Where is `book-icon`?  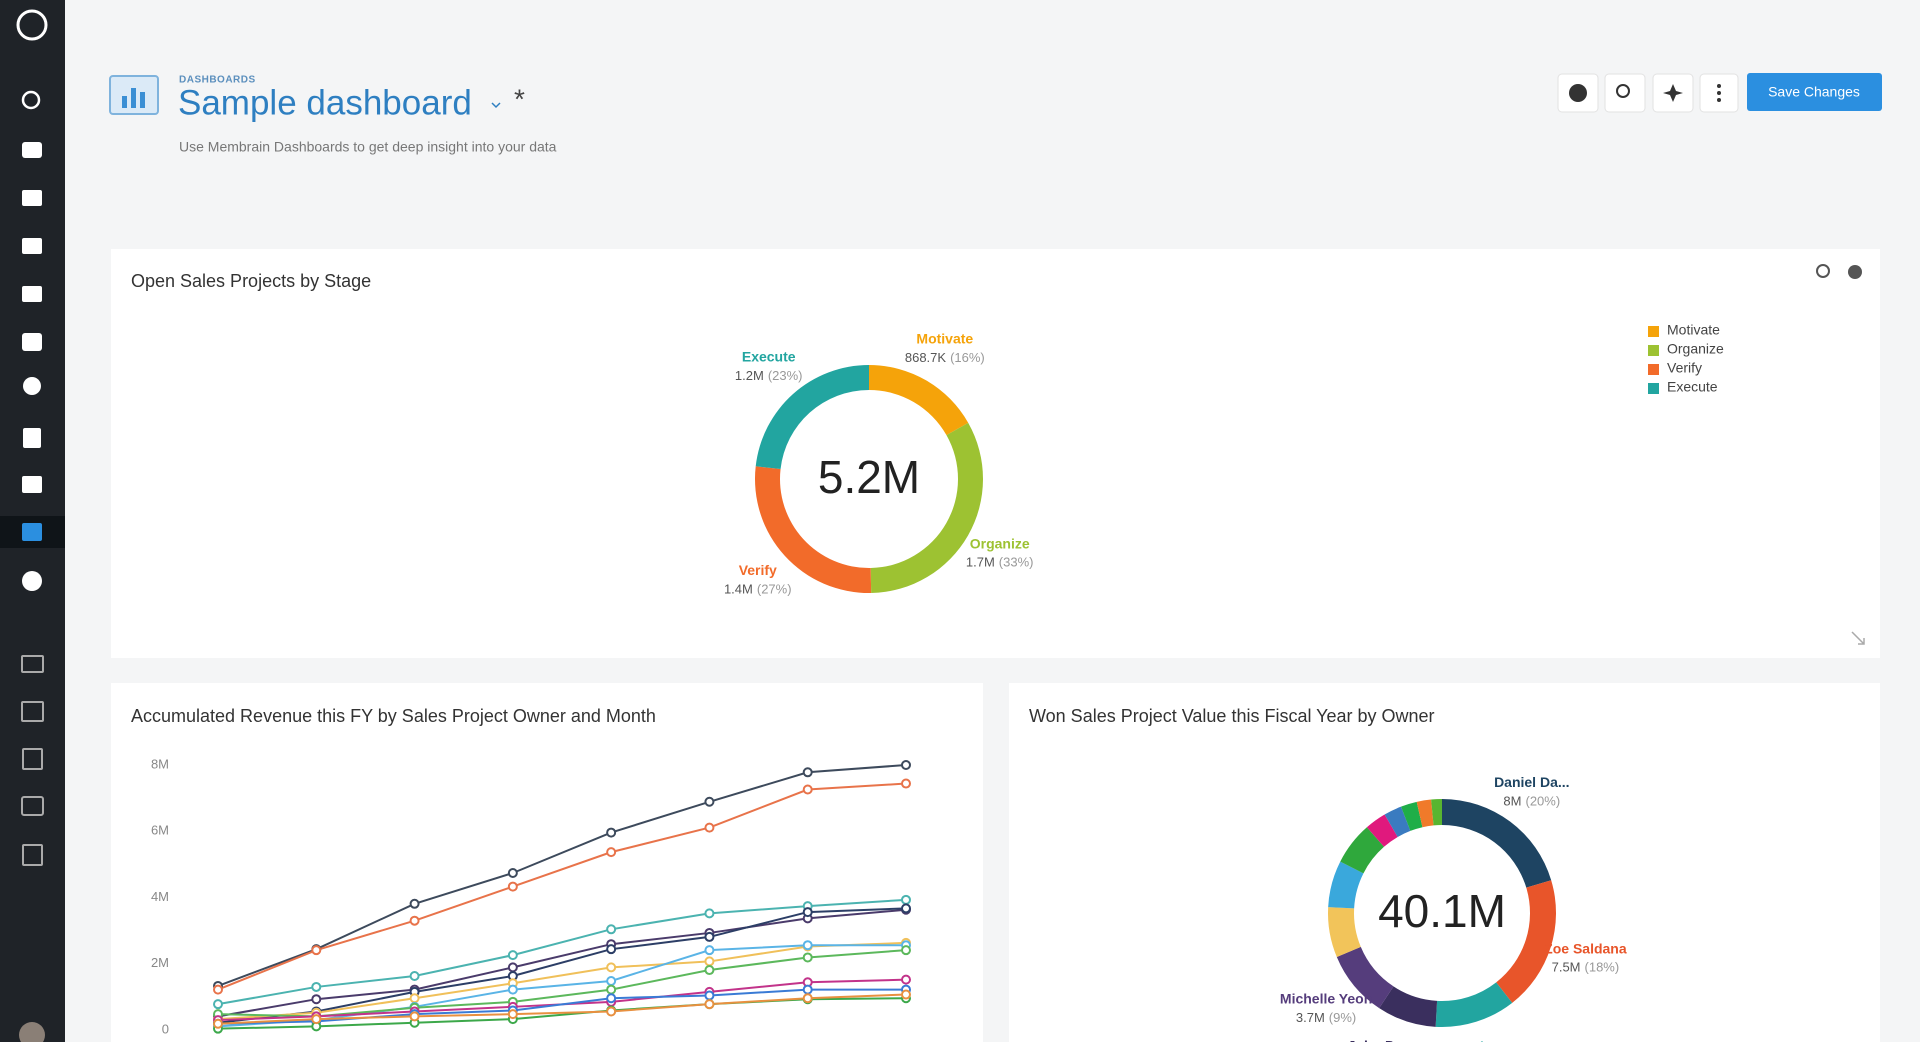
book-icon is located at coordinates (32, 438).